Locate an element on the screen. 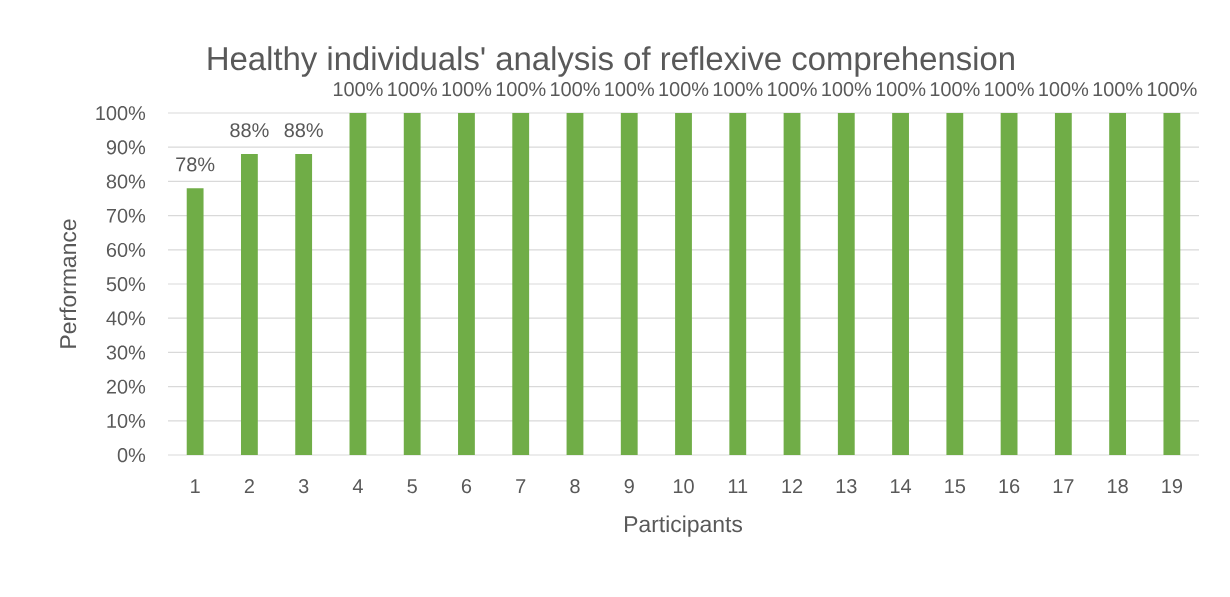  x-tick-label: 16 is located at coordinates (1009, 486).